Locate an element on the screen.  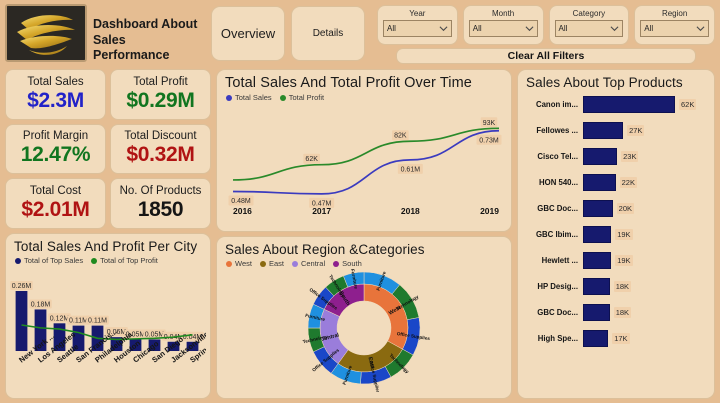
legend-item-total-sales: Total Sales is located at coordinates (249, 97).